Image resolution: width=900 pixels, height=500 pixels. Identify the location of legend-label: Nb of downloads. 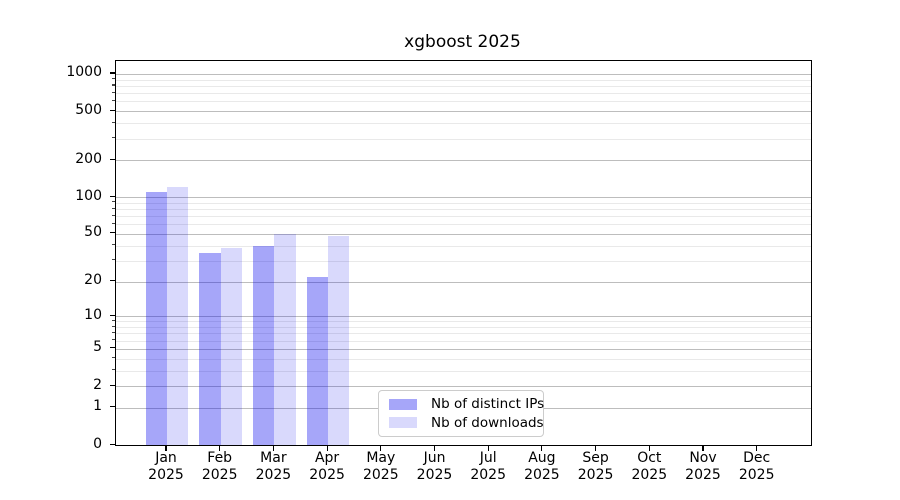
(487, 422).